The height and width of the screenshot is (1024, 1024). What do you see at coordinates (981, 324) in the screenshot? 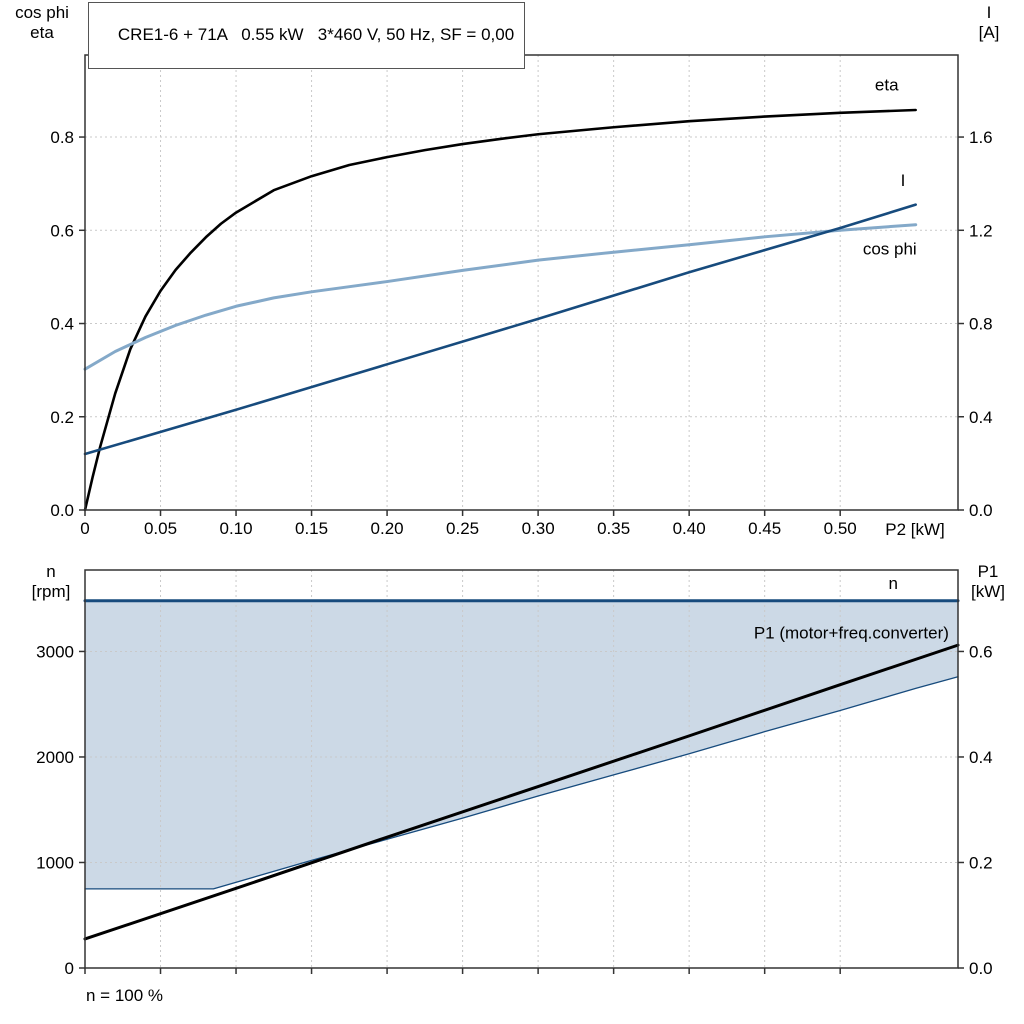
I see `right-tick-label: 0.8` at bounding box center [981, 324].